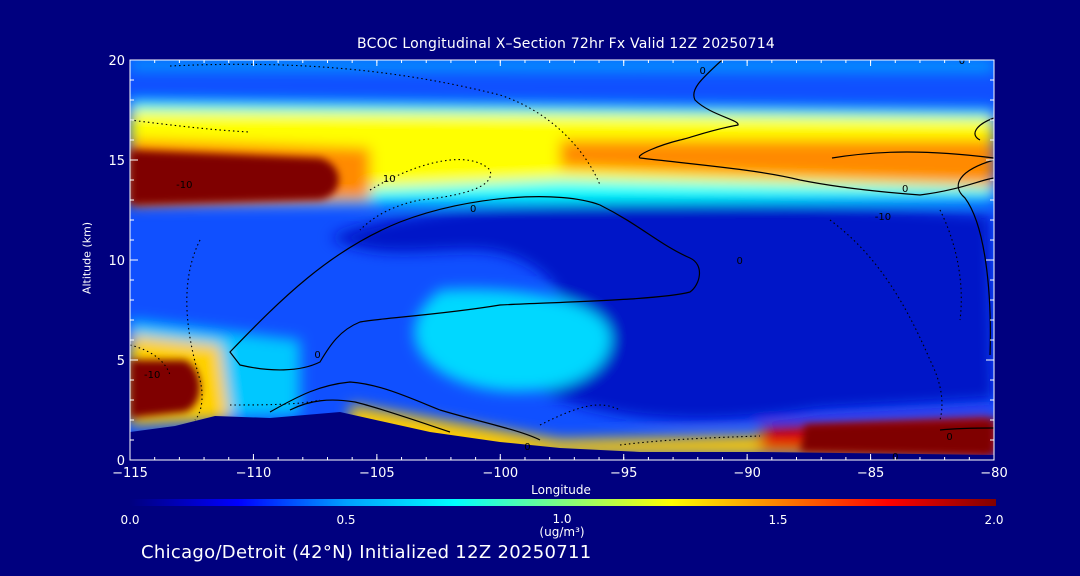  I want to click on y-tick-label: 5, so click(121, 361).